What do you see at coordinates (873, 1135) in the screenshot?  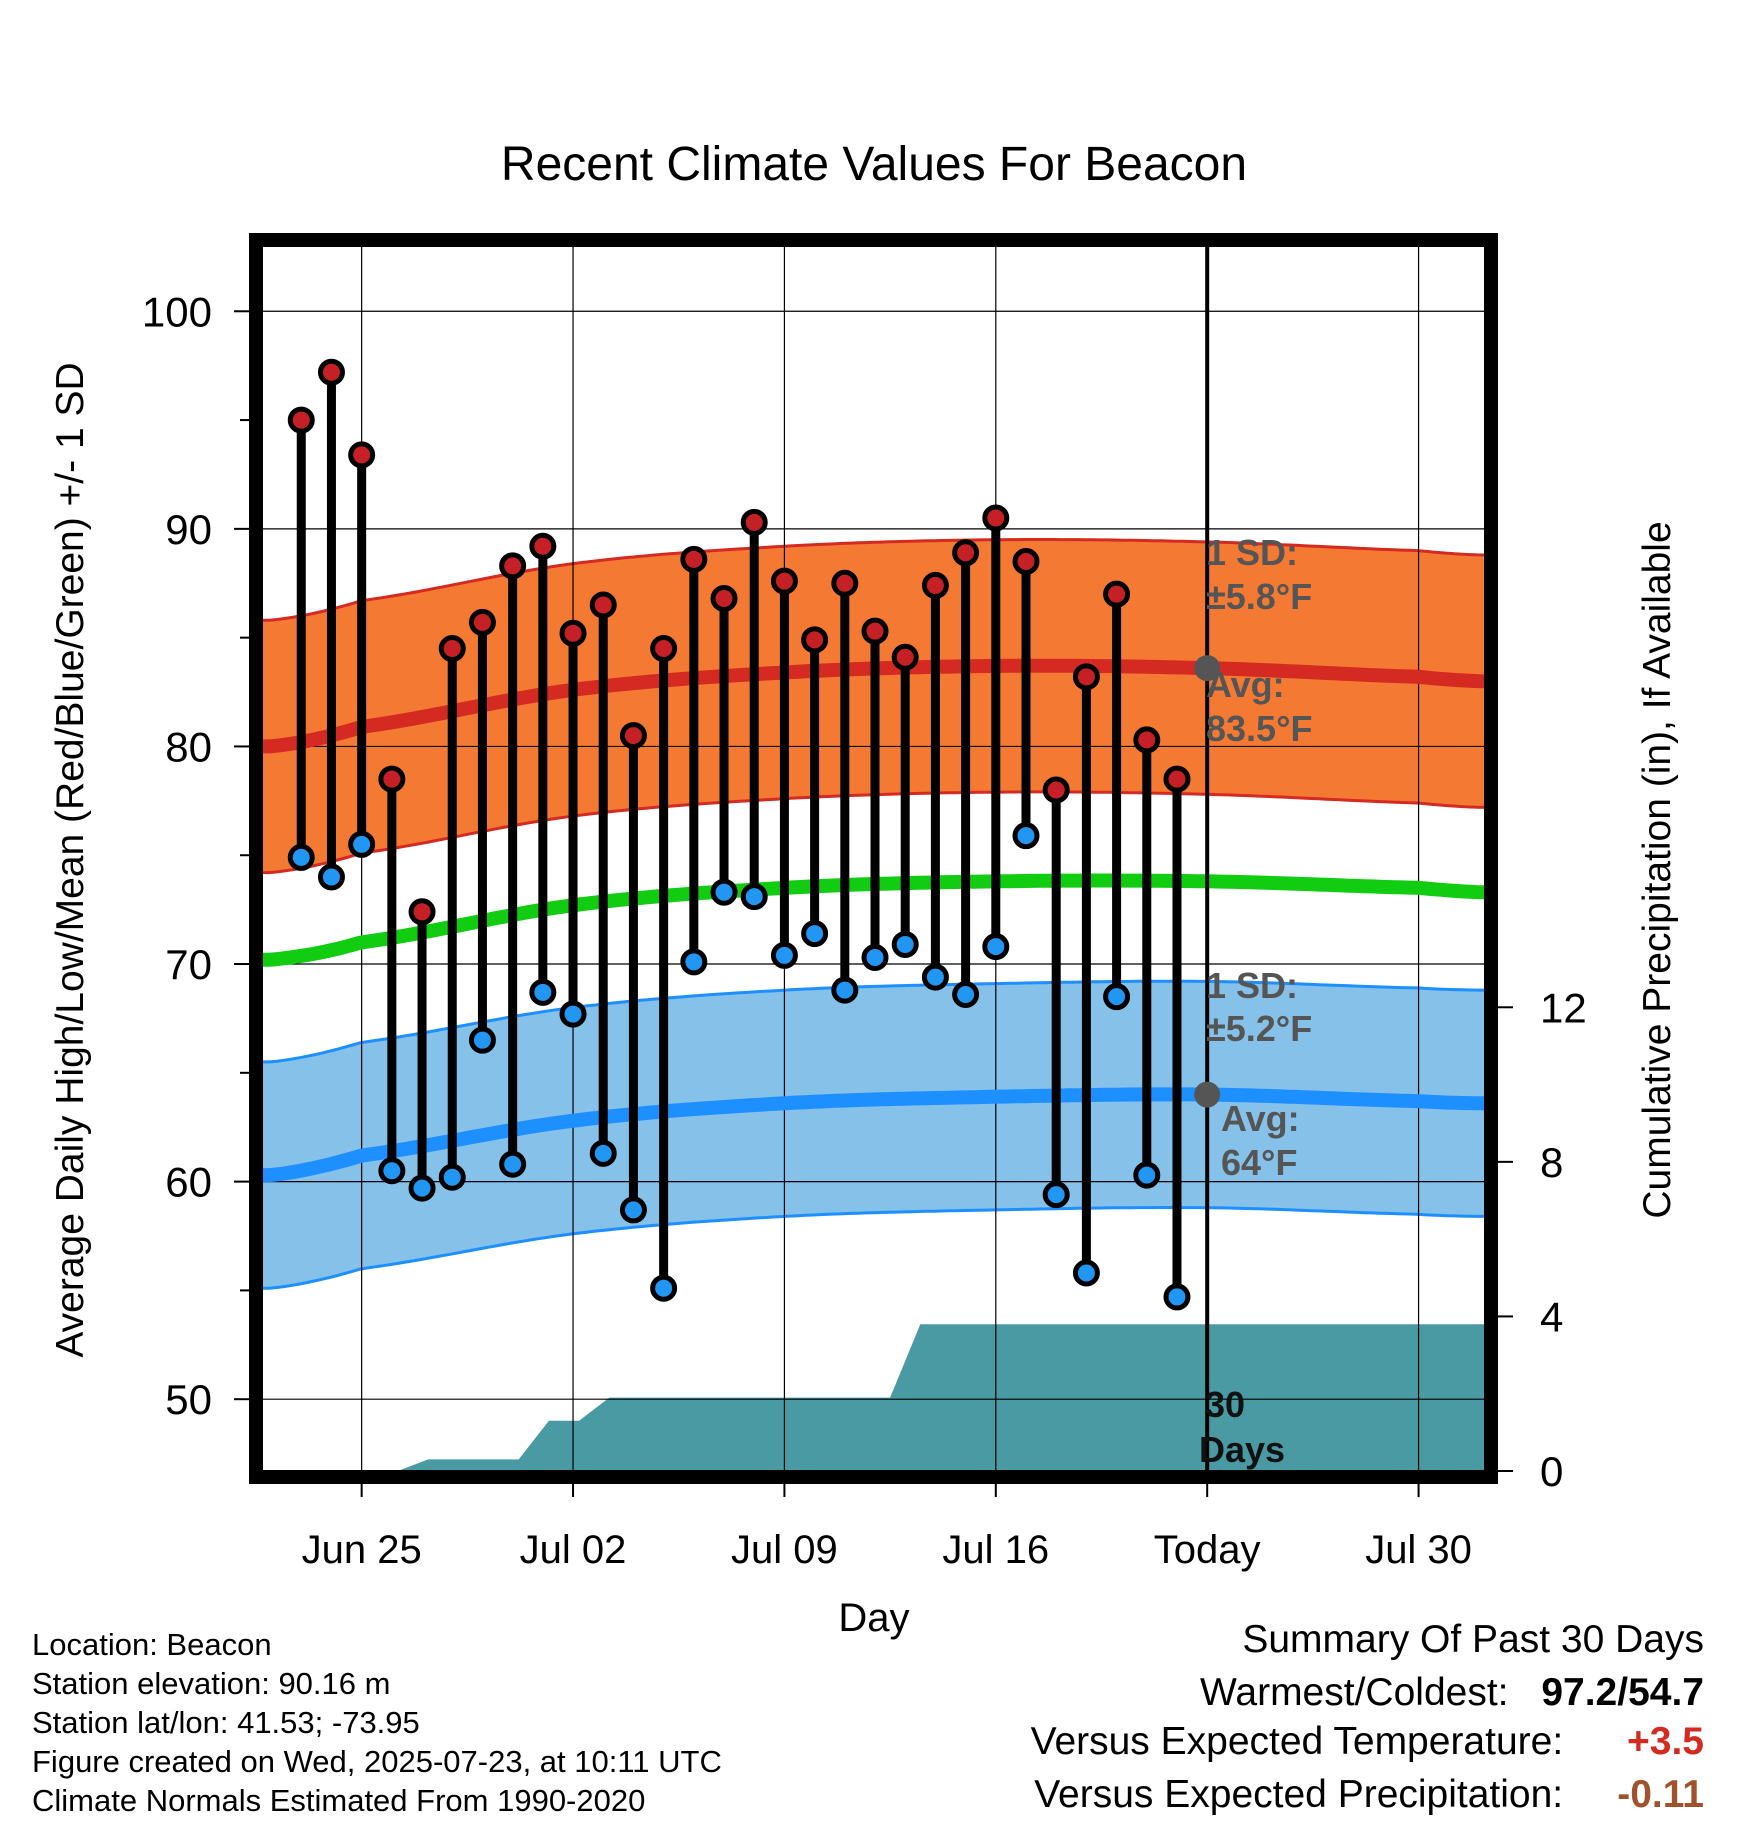 I see `low-normal-line` at bounding box center [873, 1135].